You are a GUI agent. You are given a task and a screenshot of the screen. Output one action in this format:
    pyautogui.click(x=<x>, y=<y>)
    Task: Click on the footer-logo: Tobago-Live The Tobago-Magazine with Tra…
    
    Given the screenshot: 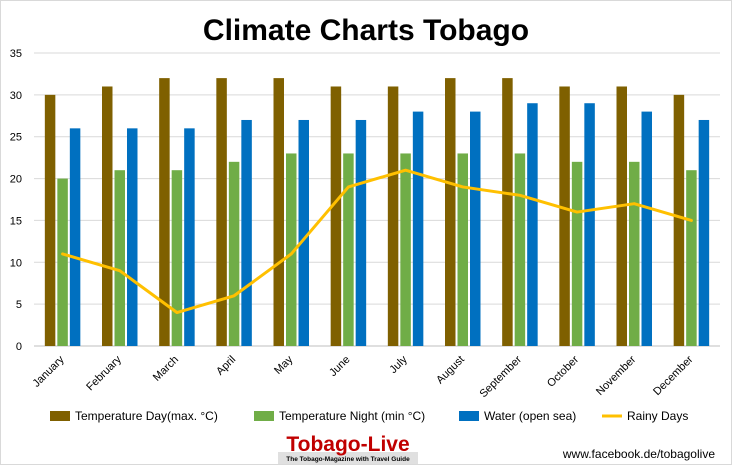 What is the action you would take?
    pyautogui.click(x=348, y=448)
    